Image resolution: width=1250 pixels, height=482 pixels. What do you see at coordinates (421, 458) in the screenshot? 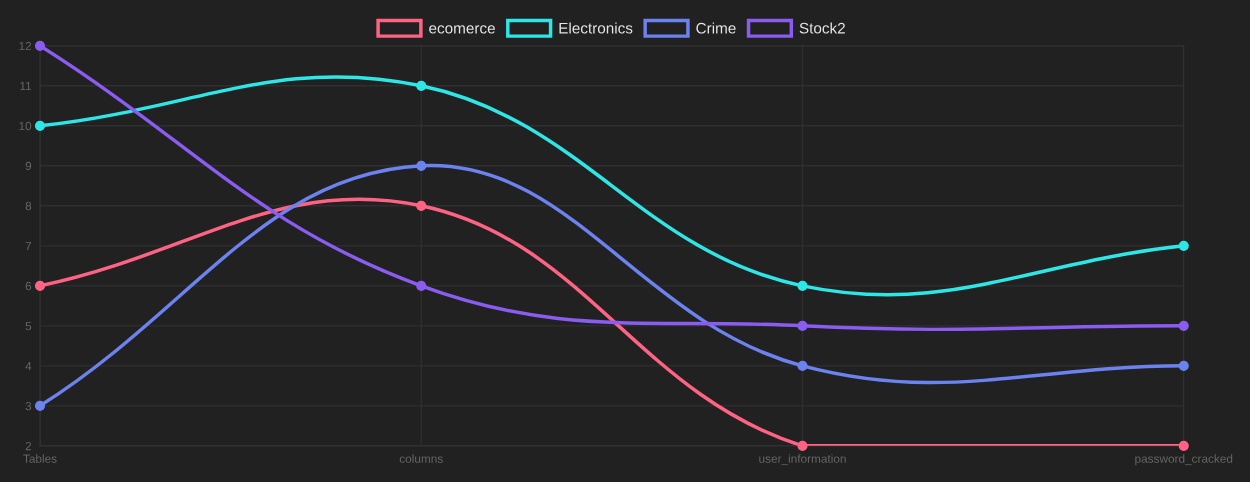
I see `x-tick-label: columns` at bounding box center [421, 458].